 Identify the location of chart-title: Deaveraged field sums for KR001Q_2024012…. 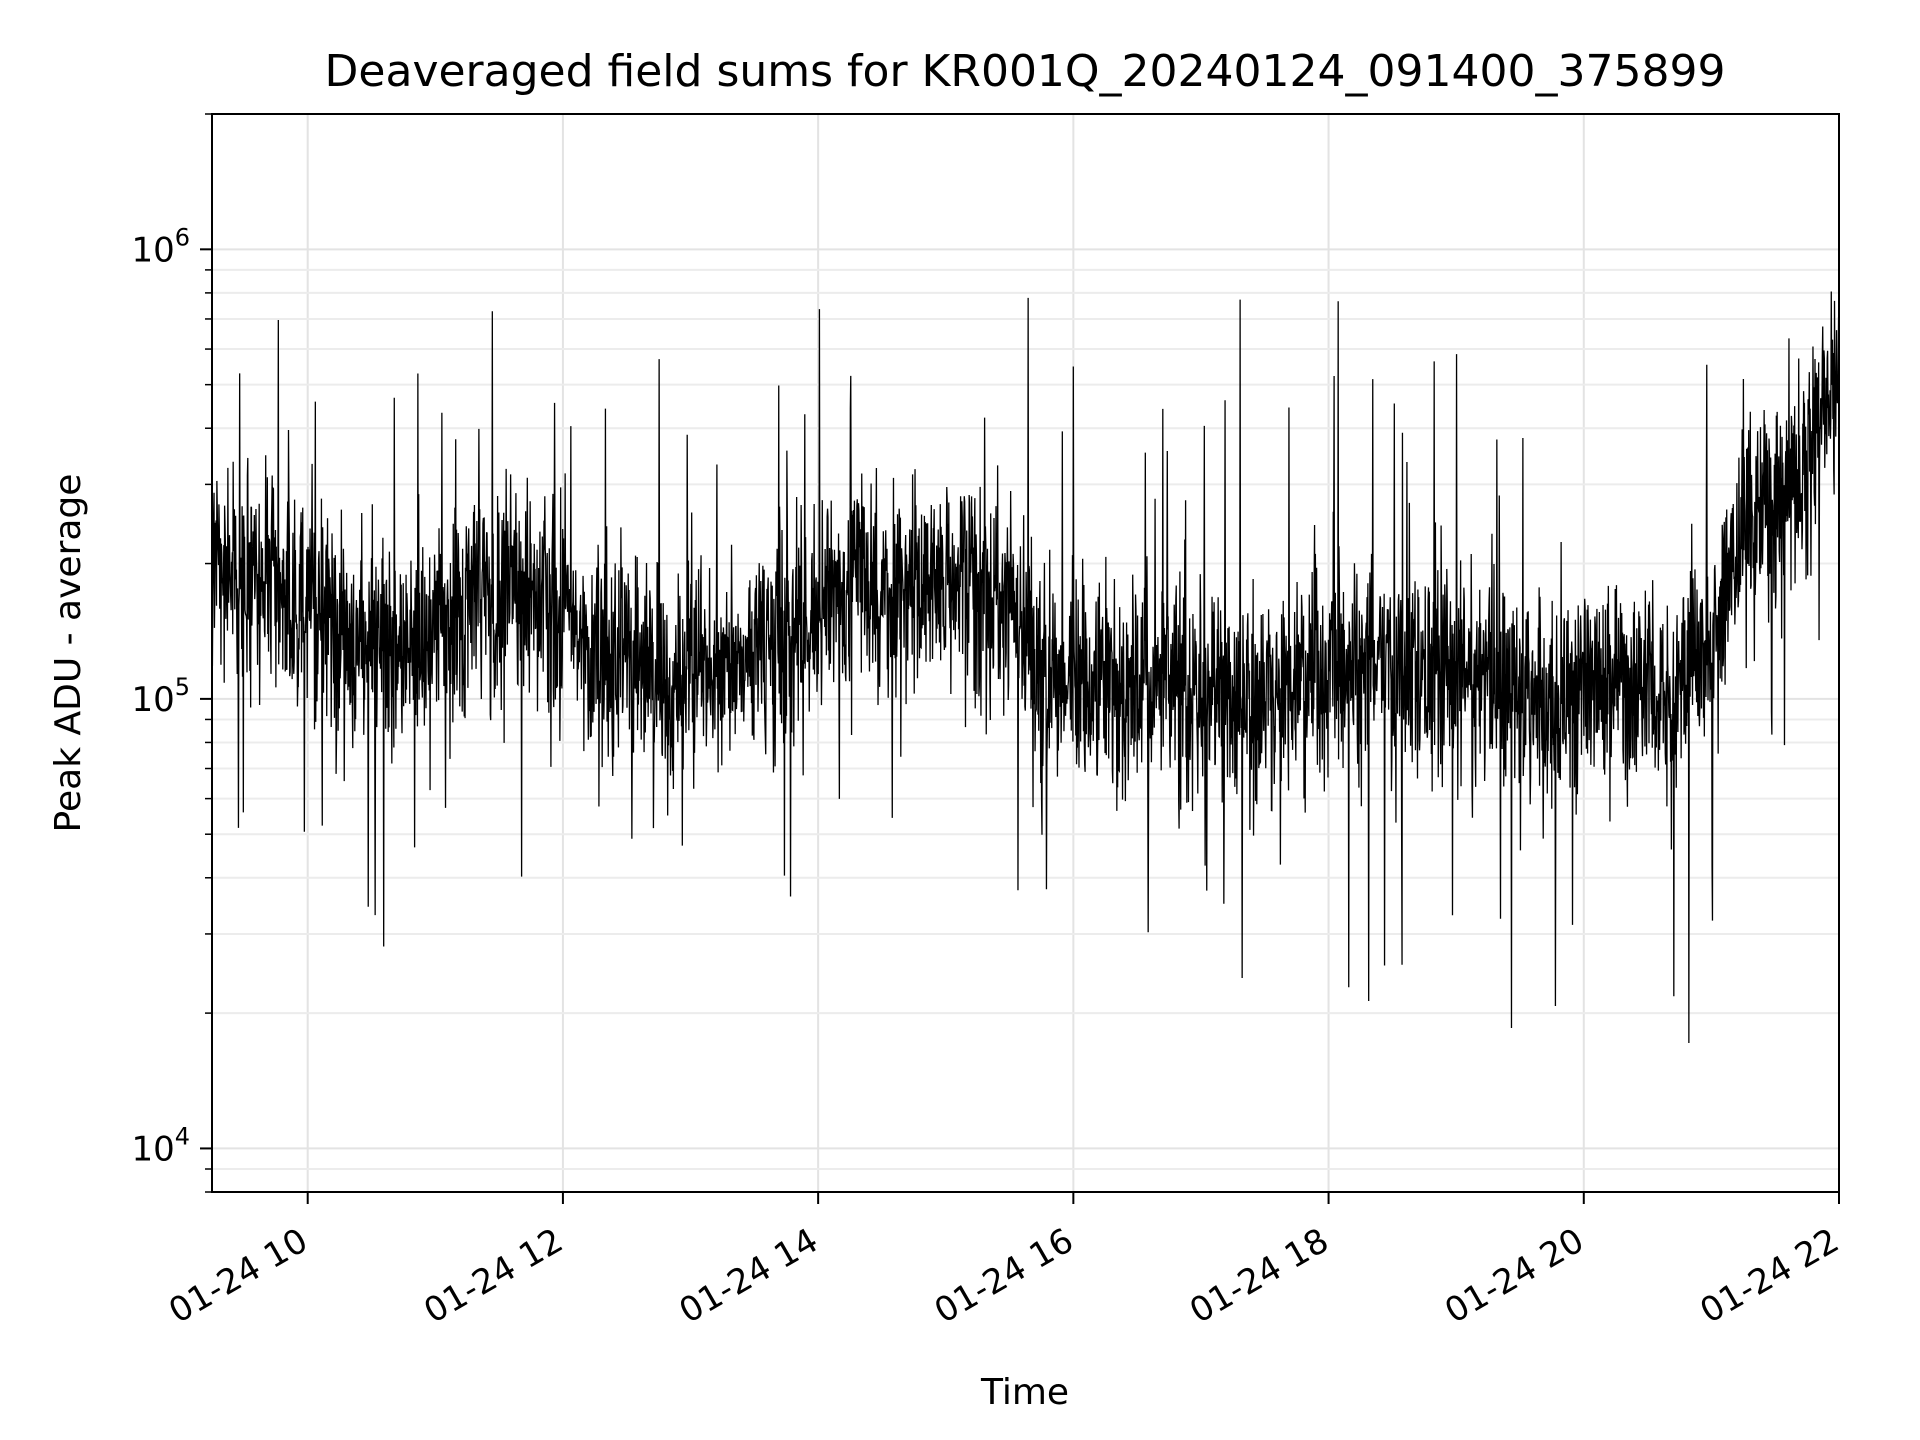
(1025, 71).